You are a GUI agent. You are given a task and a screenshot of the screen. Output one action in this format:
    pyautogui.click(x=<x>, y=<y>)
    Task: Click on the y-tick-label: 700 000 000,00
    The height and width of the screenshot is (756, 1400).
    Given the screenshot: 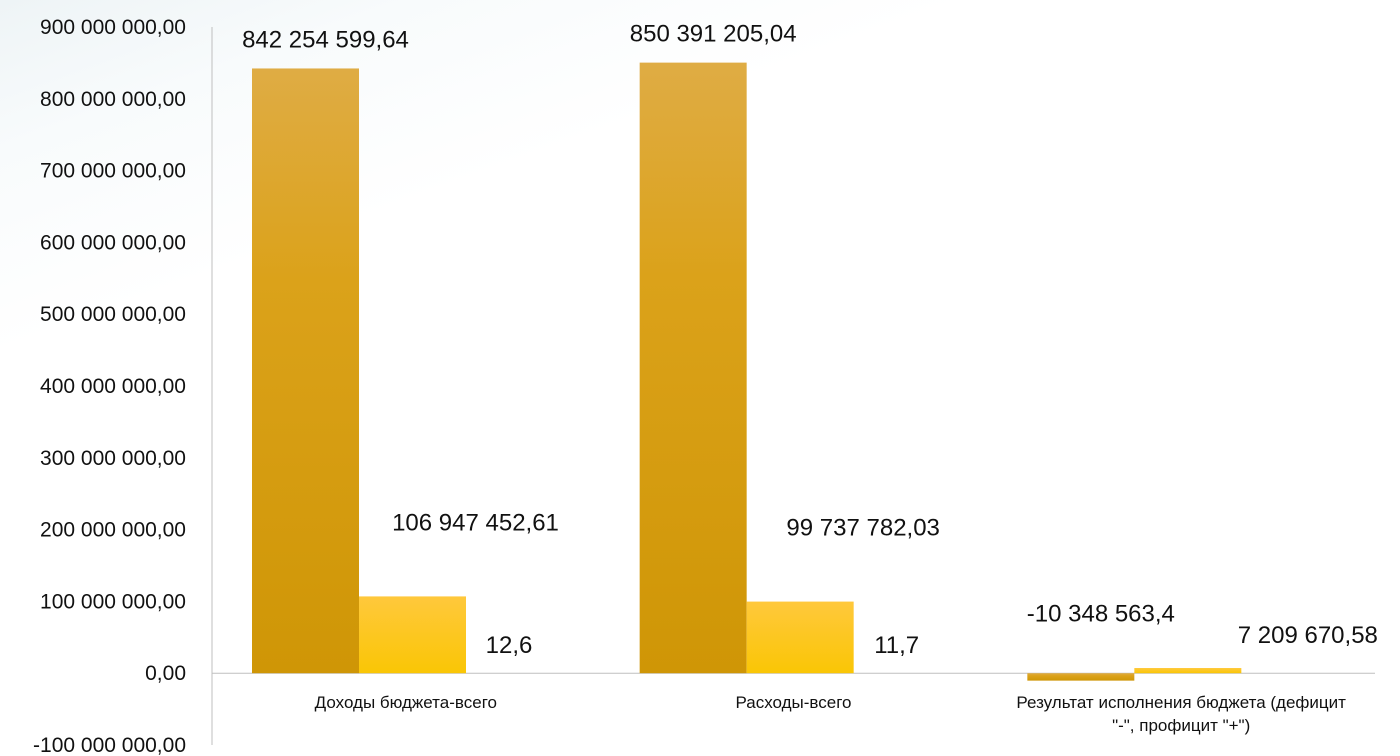 What is the action you would take?
    pyautogui.click(x=113, y=171)
    